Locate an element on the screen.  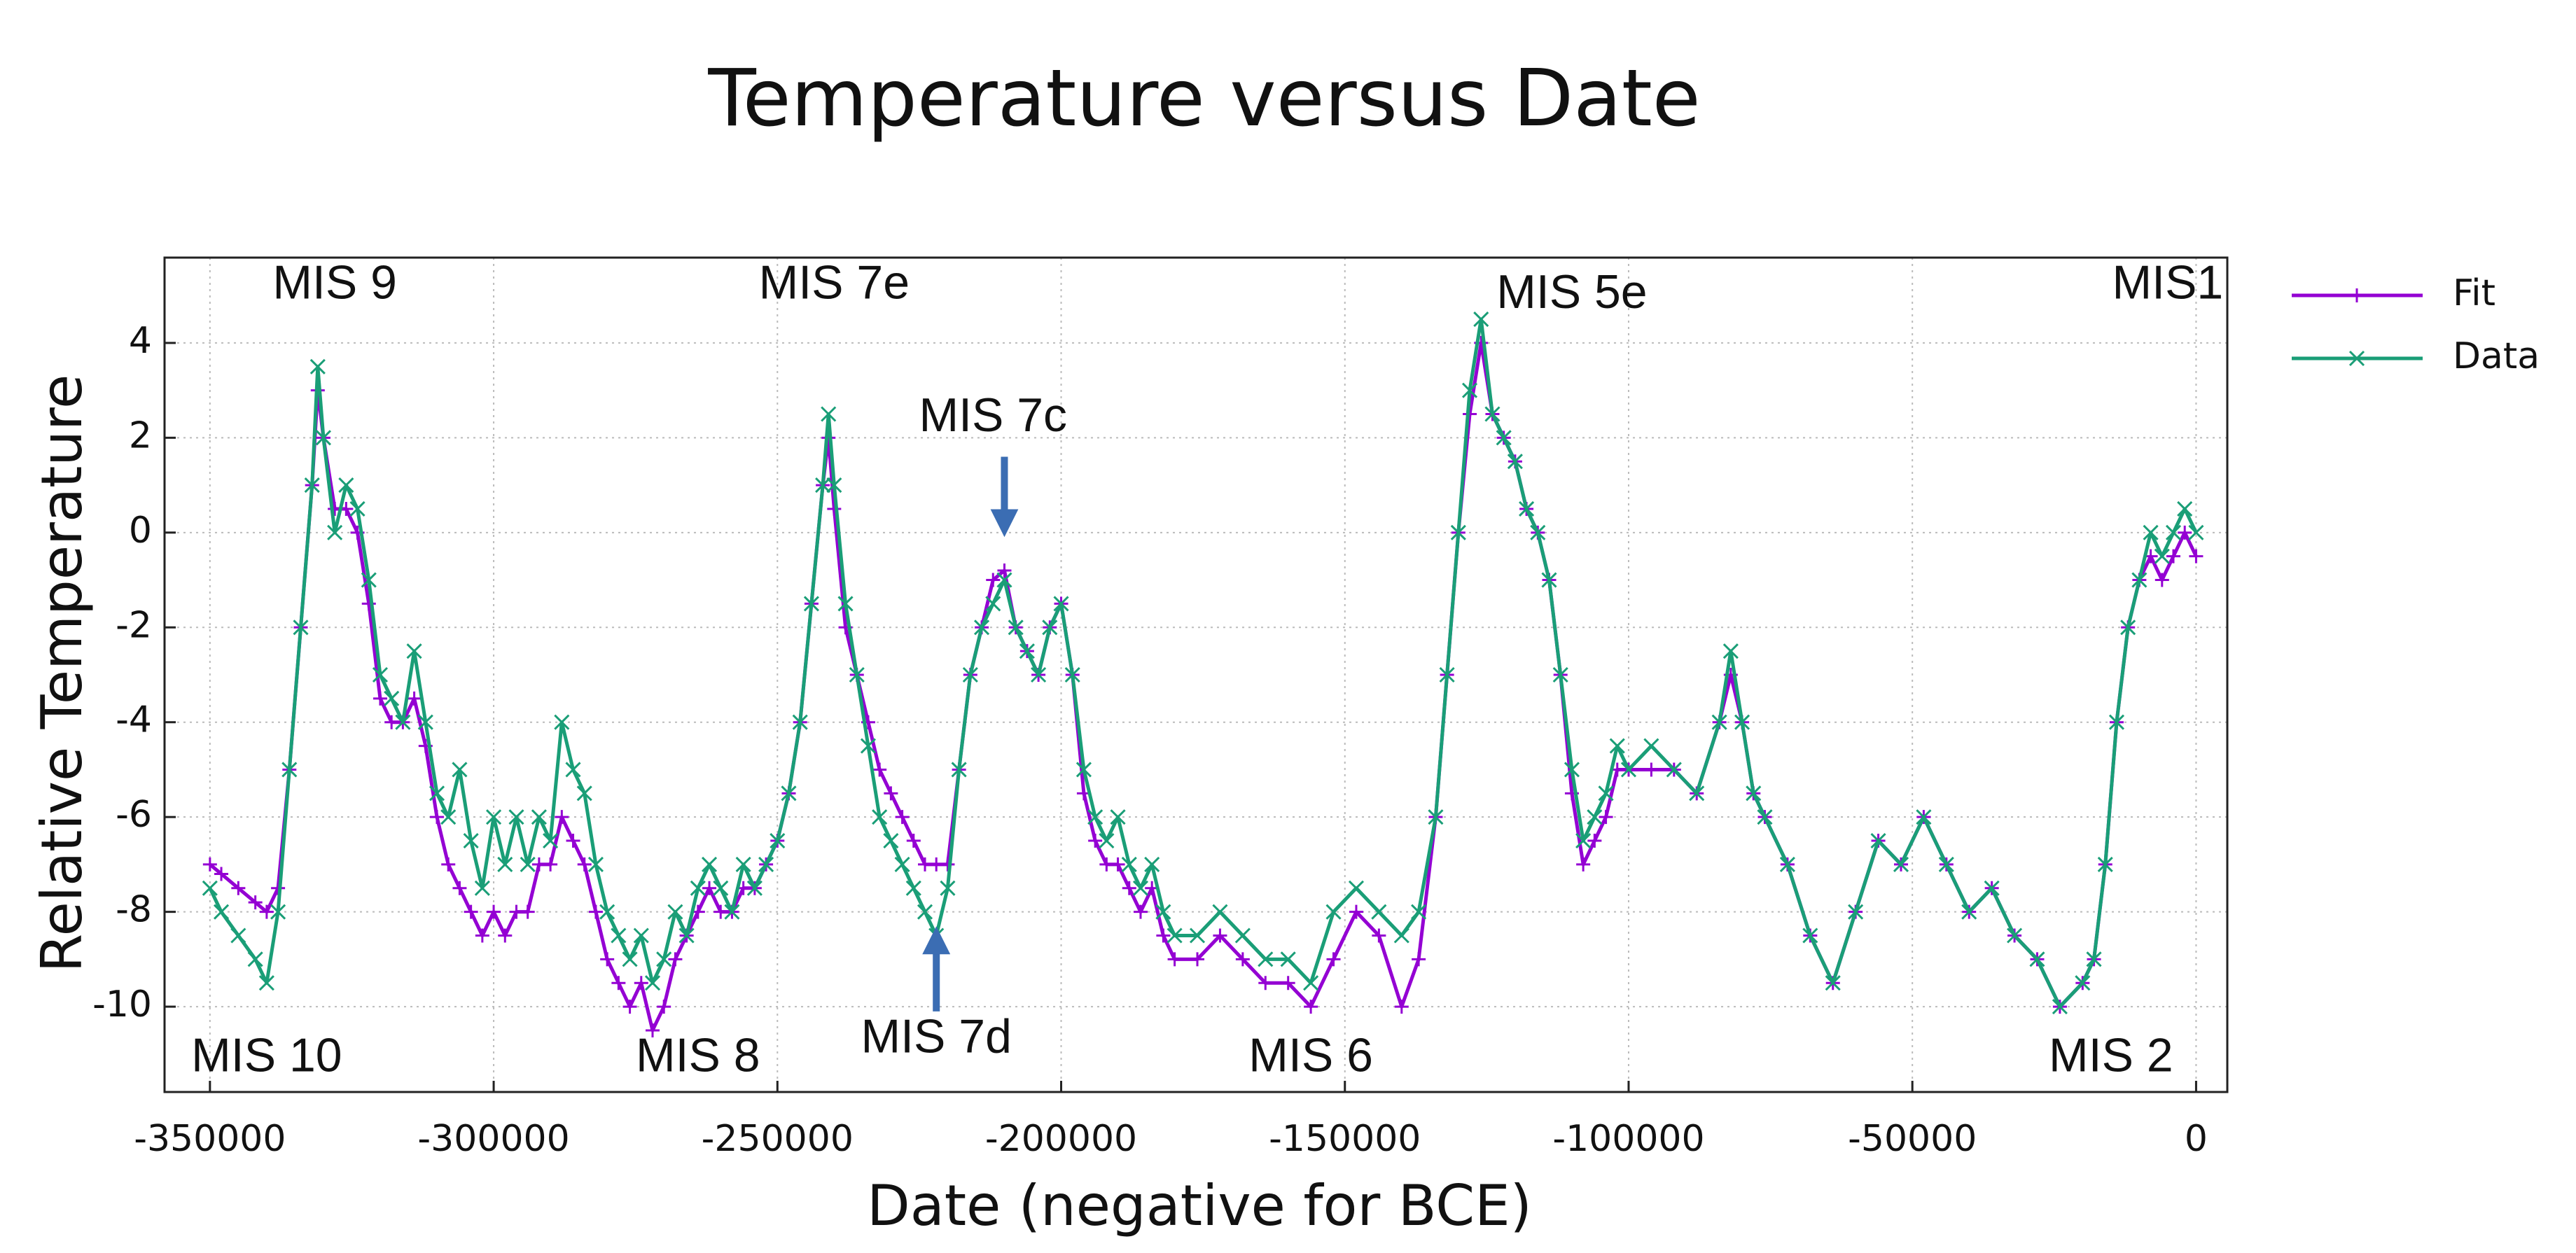
y-tick-label: 0 is located at coordinates (140, 531).